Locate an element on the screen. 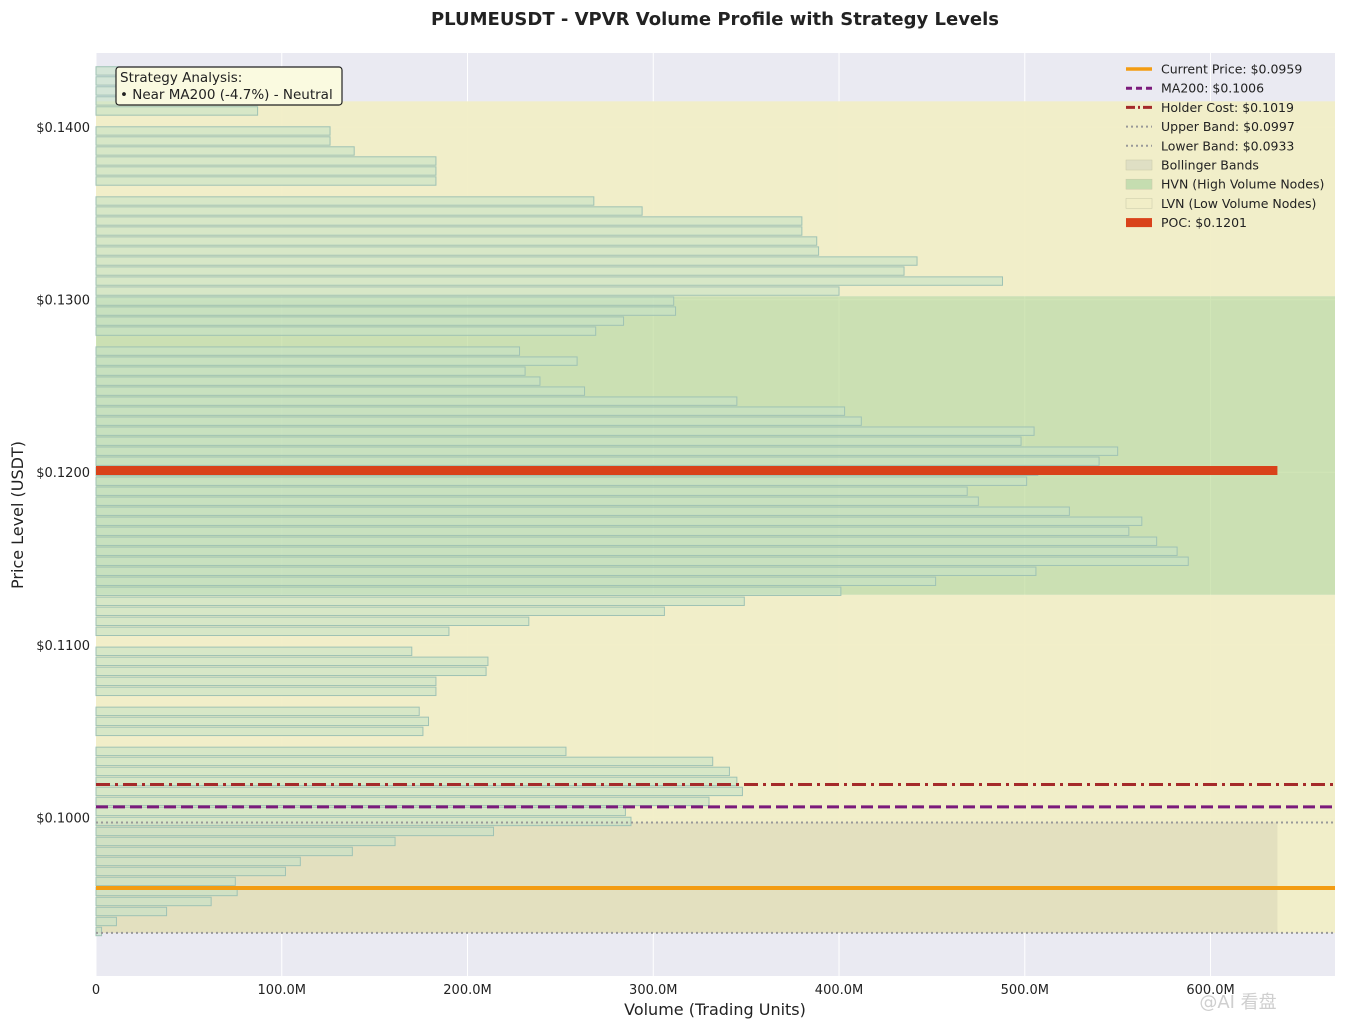 The image size is (1345, 1033). legend-label: POC: $0.1201 is located at coordinates (1204, 222).